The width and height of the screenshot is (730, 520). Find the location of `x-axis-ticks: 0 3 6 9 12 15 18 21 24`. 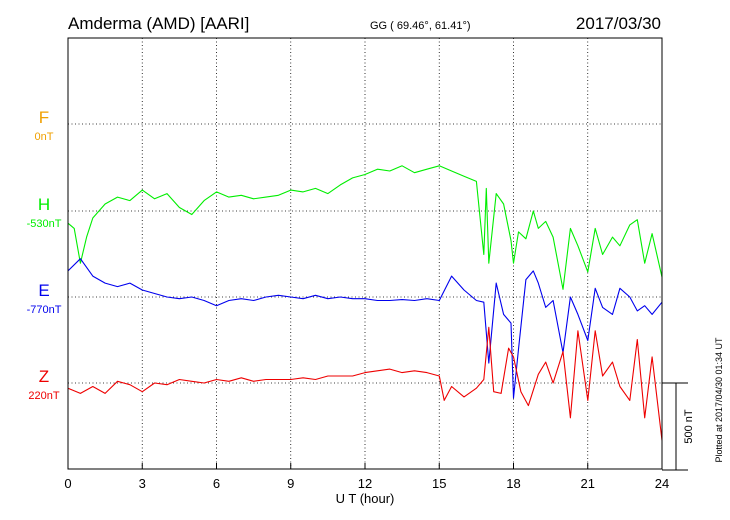

x-axis-ticks: 0 3 6 9 12 15 18 21 24 is located at coordinates (366, 477).